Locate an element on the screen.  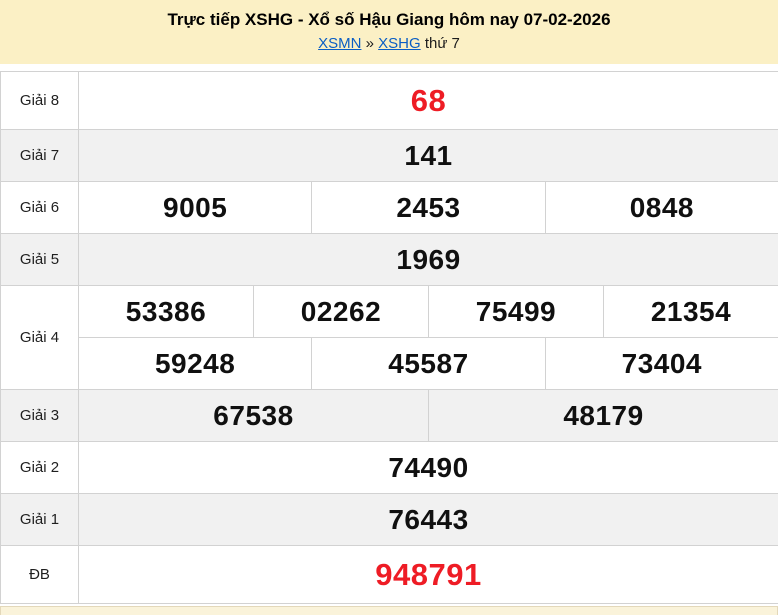
prize-number: 2453 is located at coordinates (428, 207).